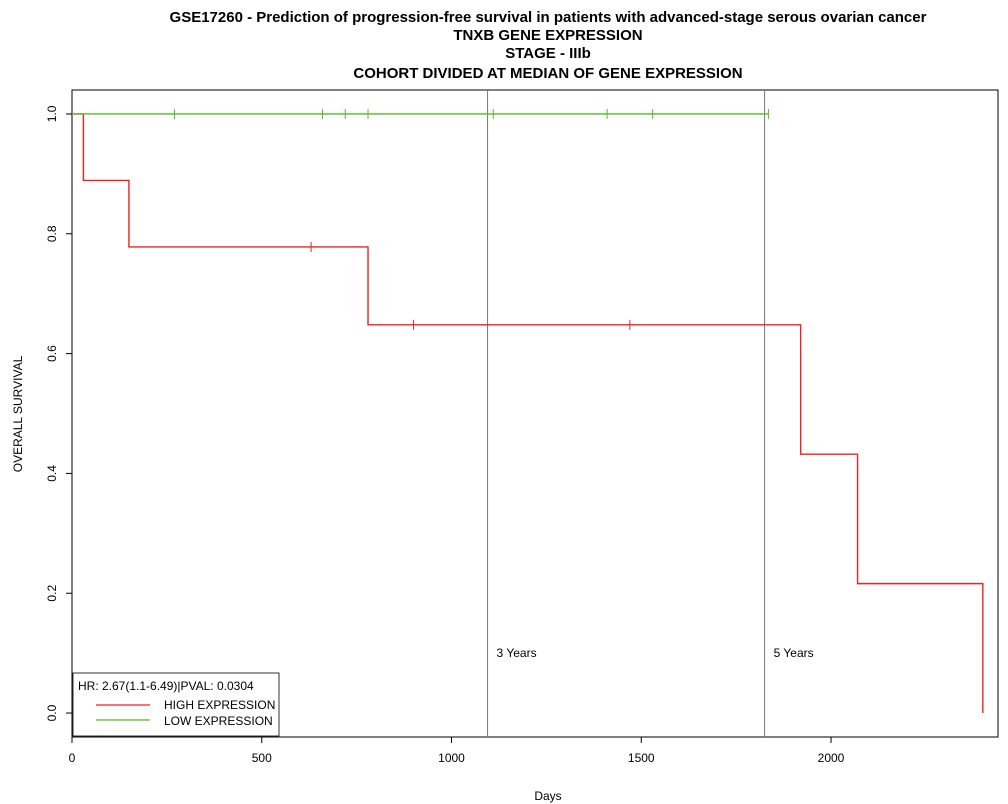 This screenshot has height=804, width=1008. Describe the element at coordinates (52, 593) in the screenshot. I see `y-tick-label-1: 0.2` at that location.